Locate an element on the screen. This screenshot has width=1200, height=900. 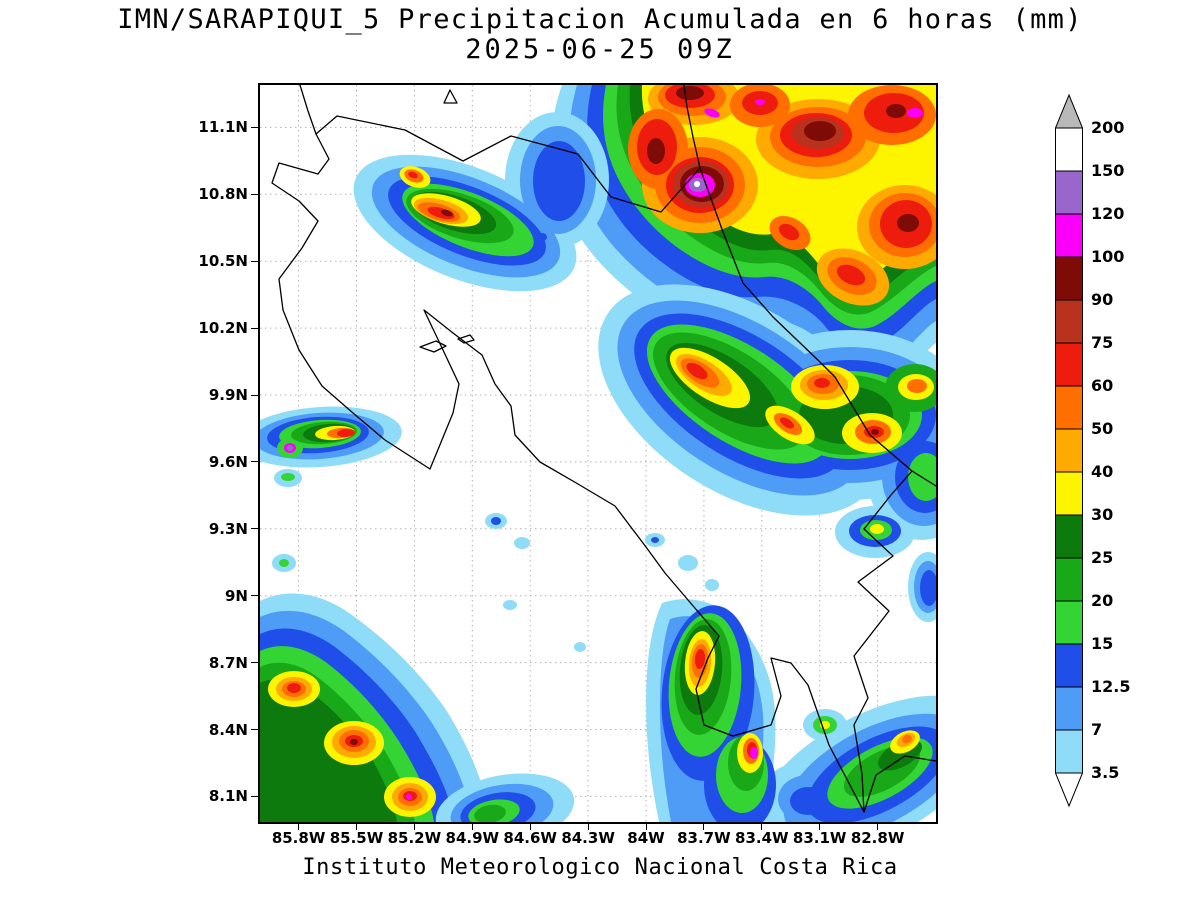
colorbar-arrow-top is located at coordinates (1069, 111).